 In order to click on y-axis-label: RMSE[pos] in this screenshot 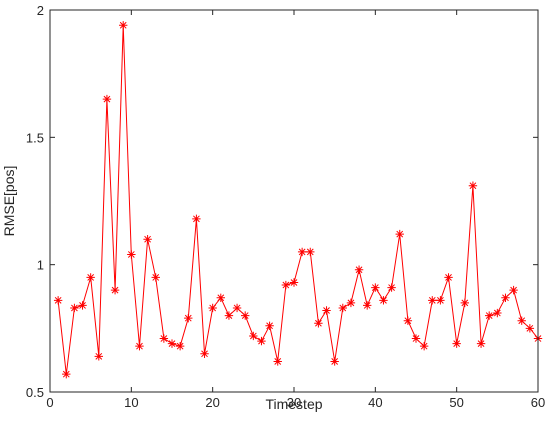, I will do `click(9, 201)`.